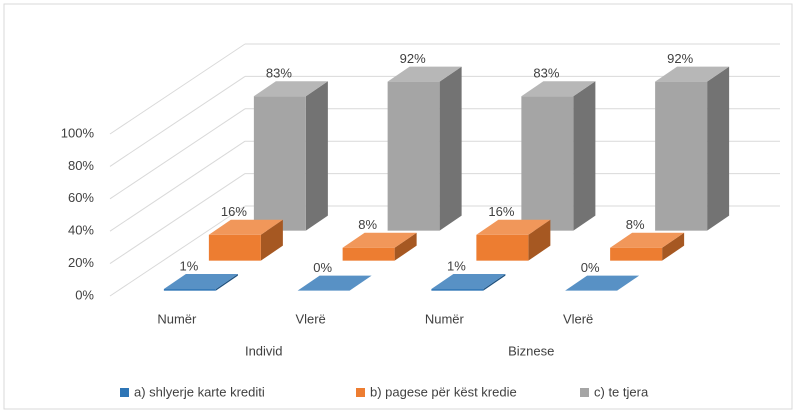  Describe the element at coordinates (81, 262) in the screenshot. I see `y-tick-label: 20%` at that location.